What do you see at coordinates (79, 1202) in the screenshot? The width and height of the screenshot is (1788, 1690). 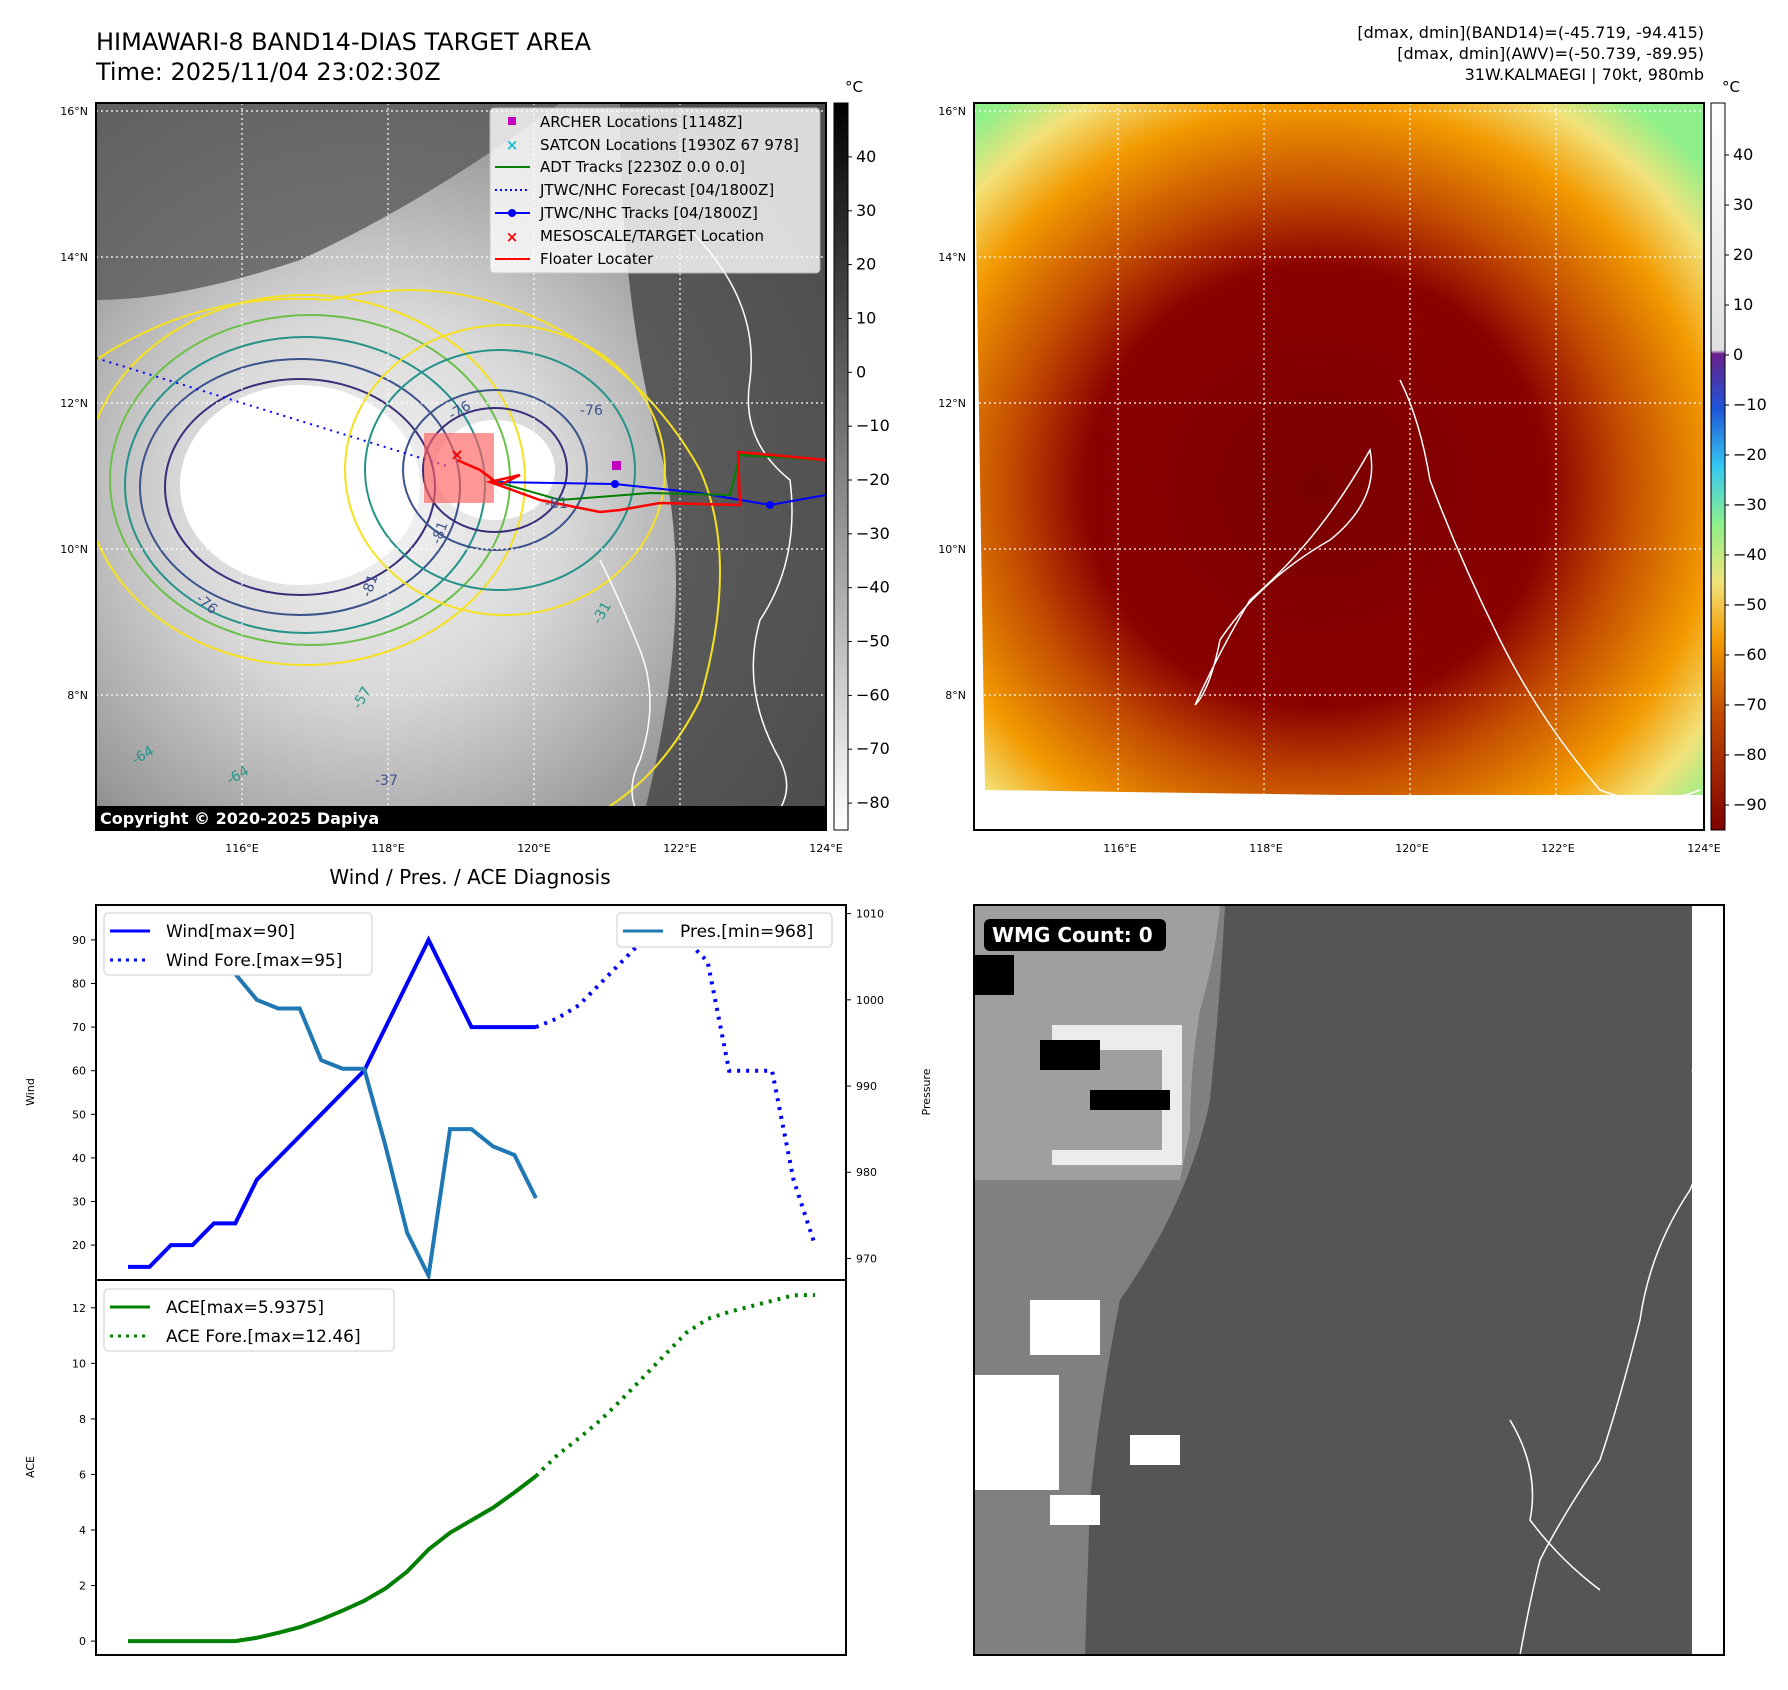 I see `y-tick: 30` at bounding box center [79, 1202].